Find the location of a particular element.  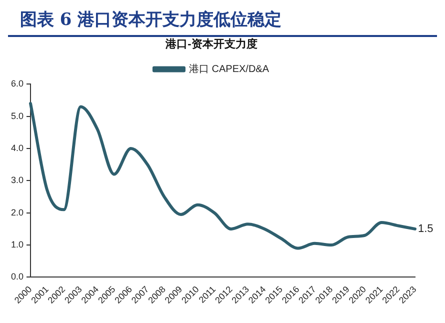

y-tick-label: 4.0 is located at coordinates (17, 148).